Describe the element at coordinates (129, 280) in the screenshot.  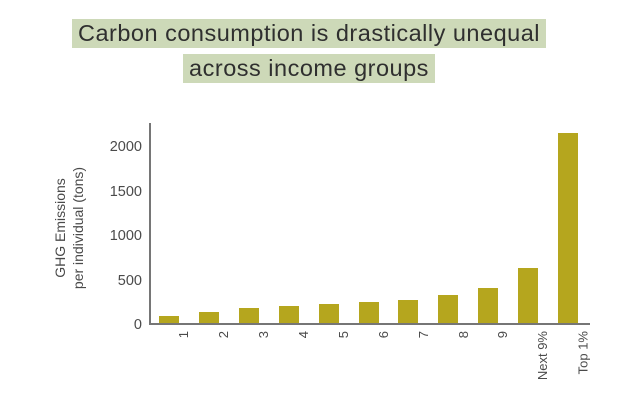
I see `y-tick-500: 500` at that location.